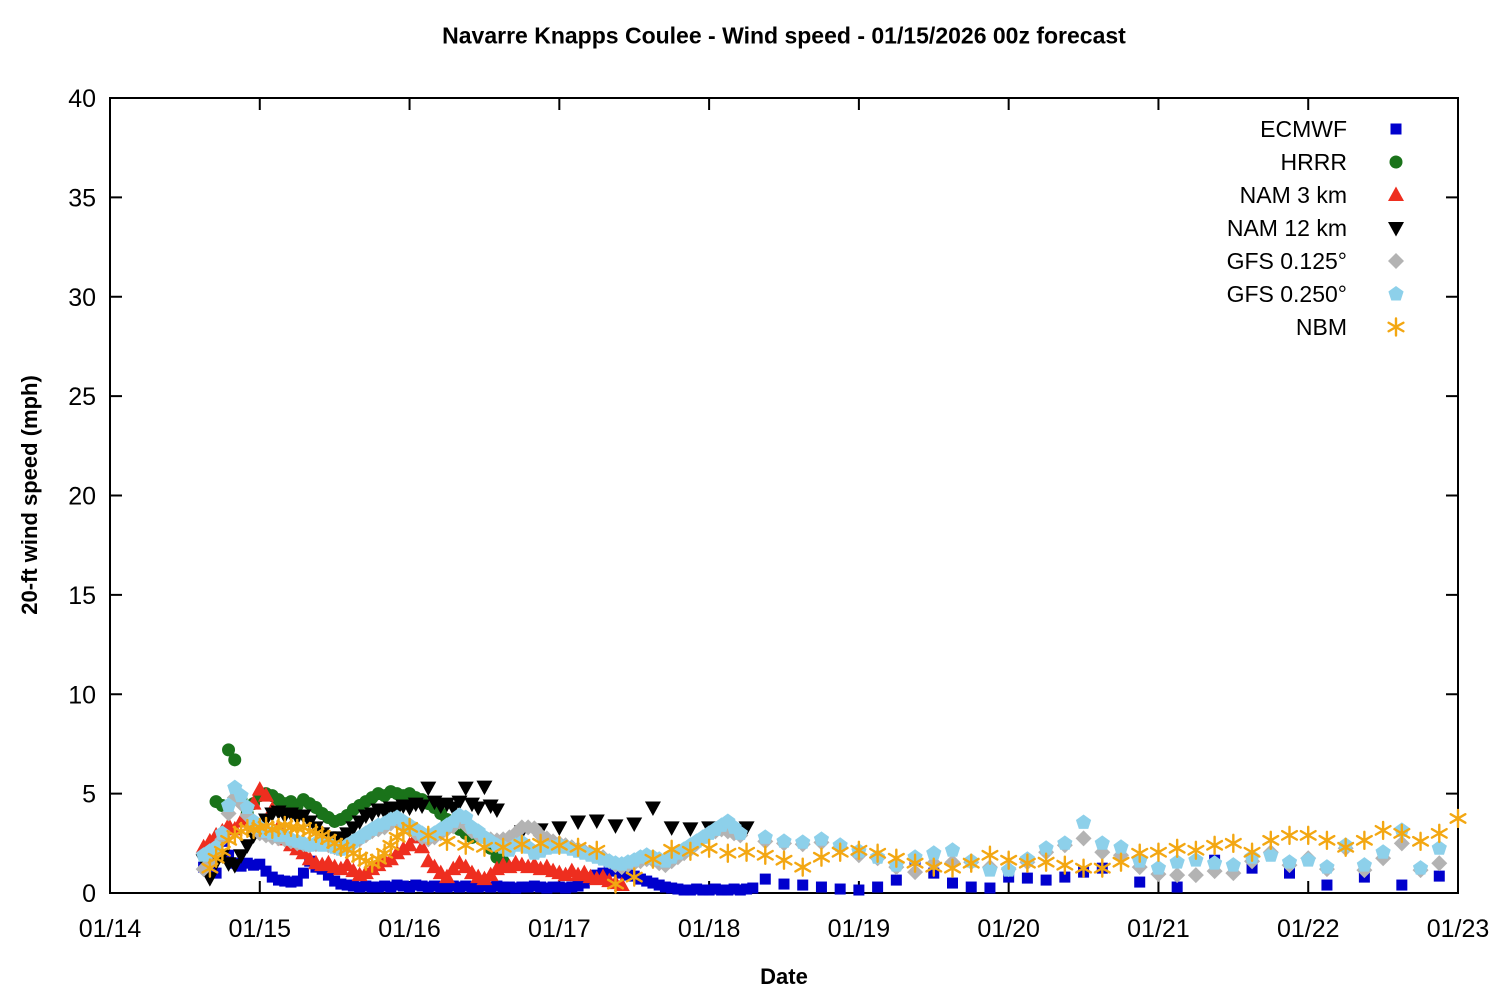 Image resolution: width=1500 pixels, height=1000 pixels. I want to click on legend-label-gfs125: GFS 0.125°, so click(1287, 261).